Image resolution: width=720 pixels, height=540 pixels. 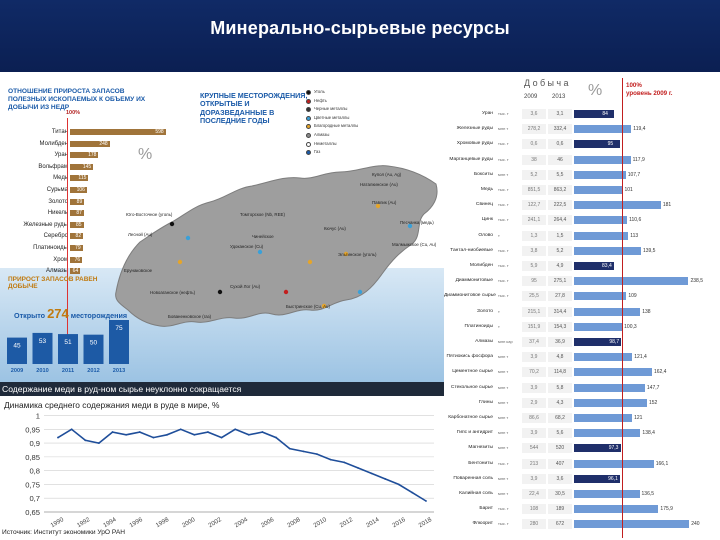 What do you see at coordinates (42, 371) in the screenshot?
I see `opened-year-label: 2010` at bounding box center [42, 371].